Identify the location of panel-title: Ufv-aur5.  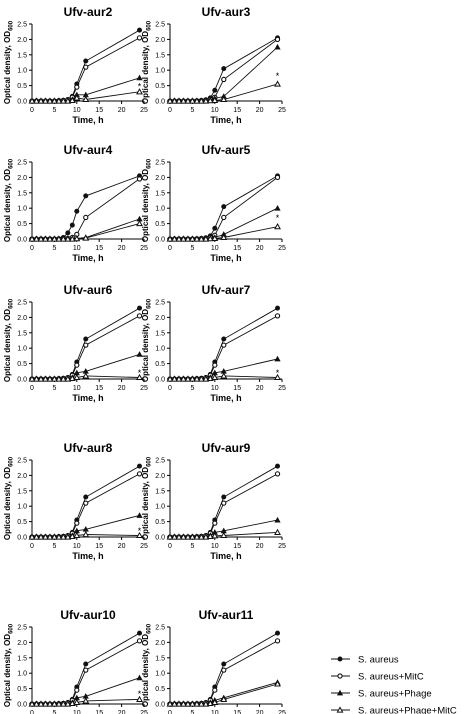
(226, 150).